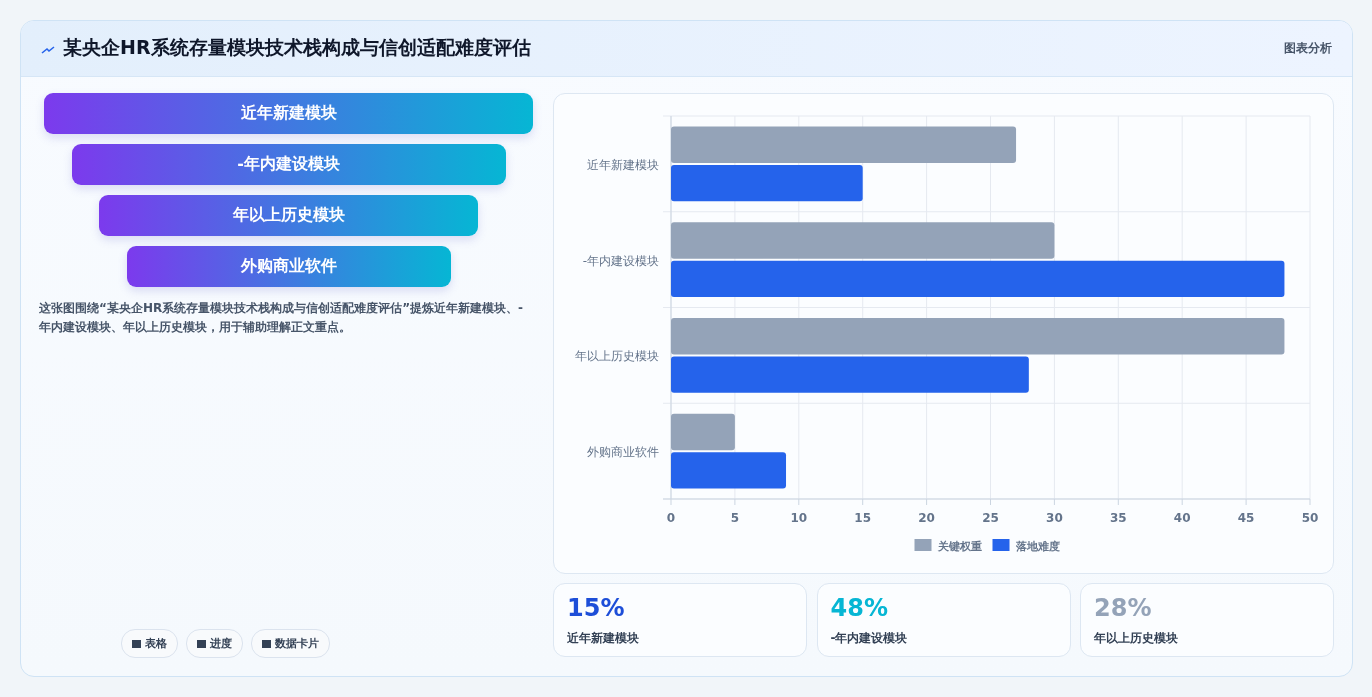  I want to click on x-tick-label: 20, so click(926, 518).